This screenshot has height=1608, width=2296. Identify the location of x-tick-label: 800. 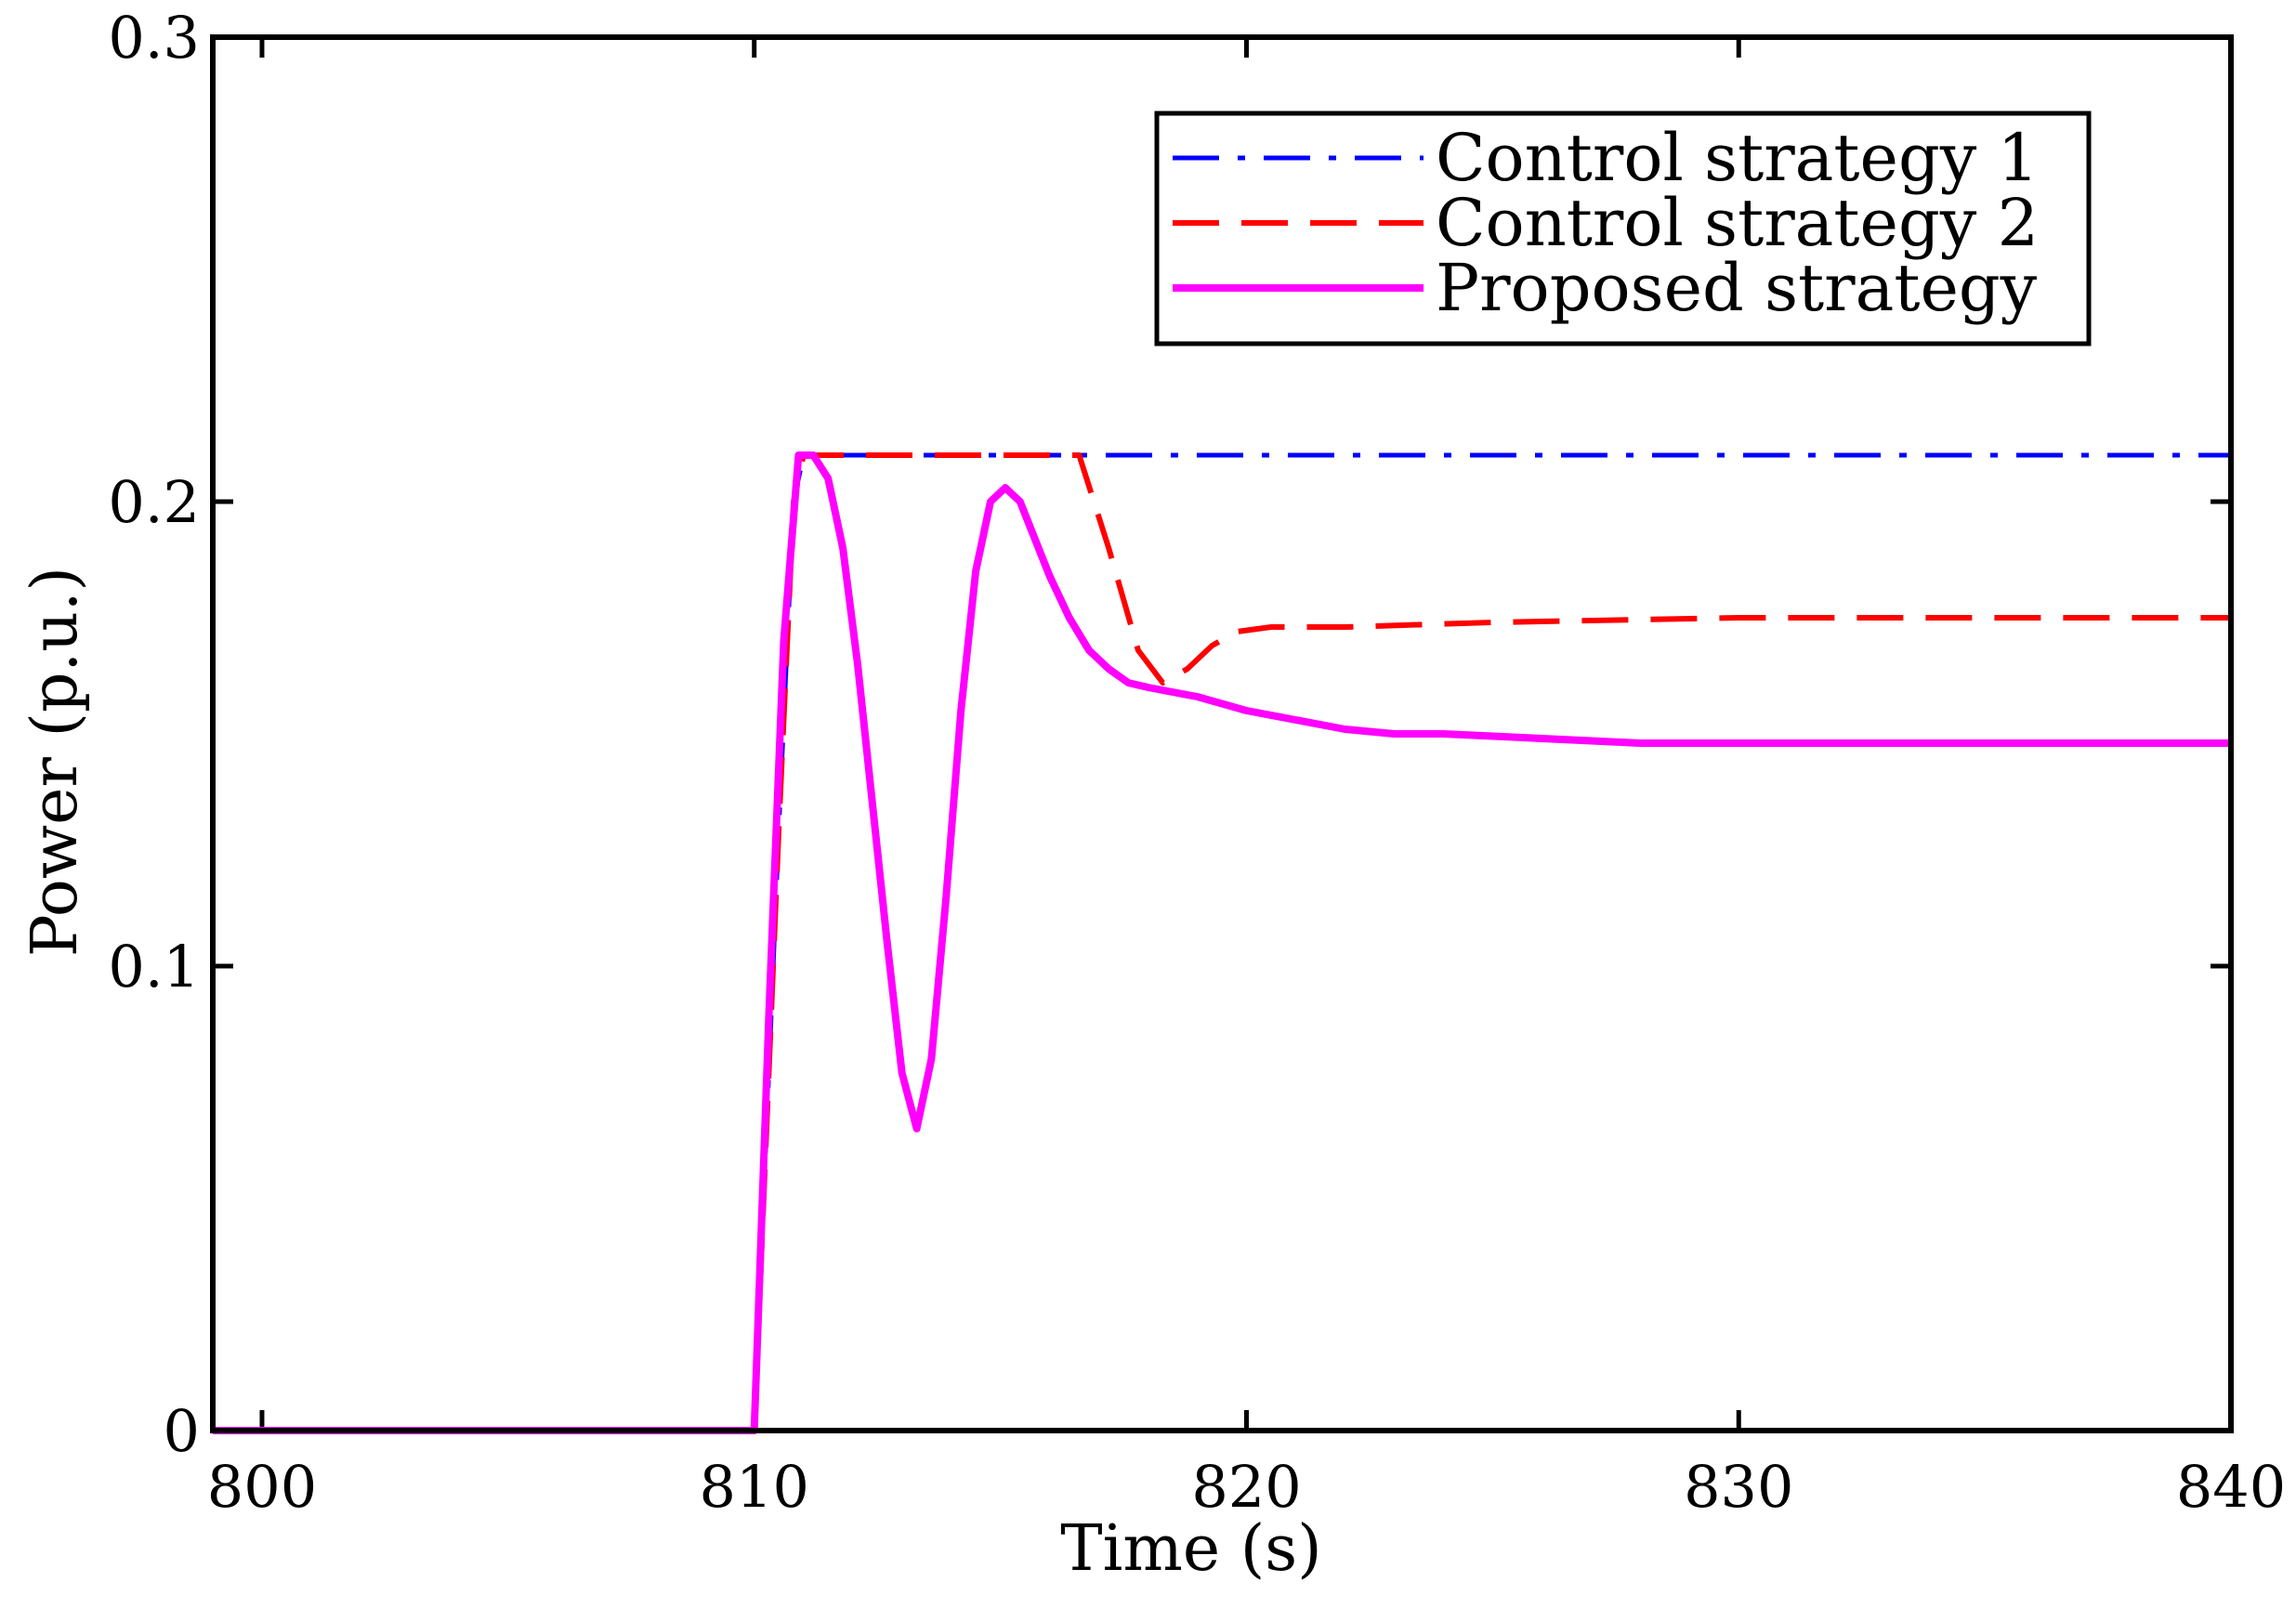
(262, 1487).